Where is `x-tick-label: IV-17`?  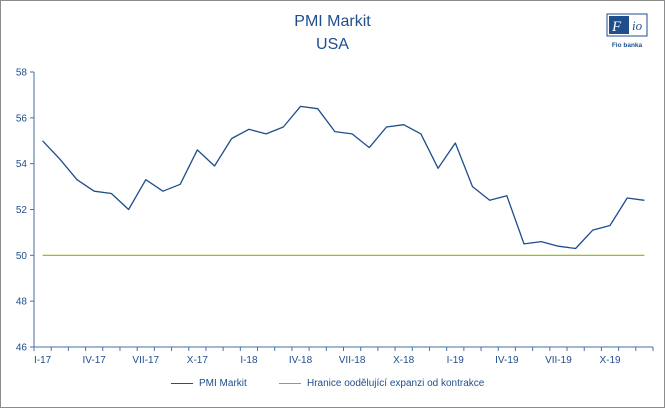
x-tick-label: IV-17 is located at coordinates (95, 360).